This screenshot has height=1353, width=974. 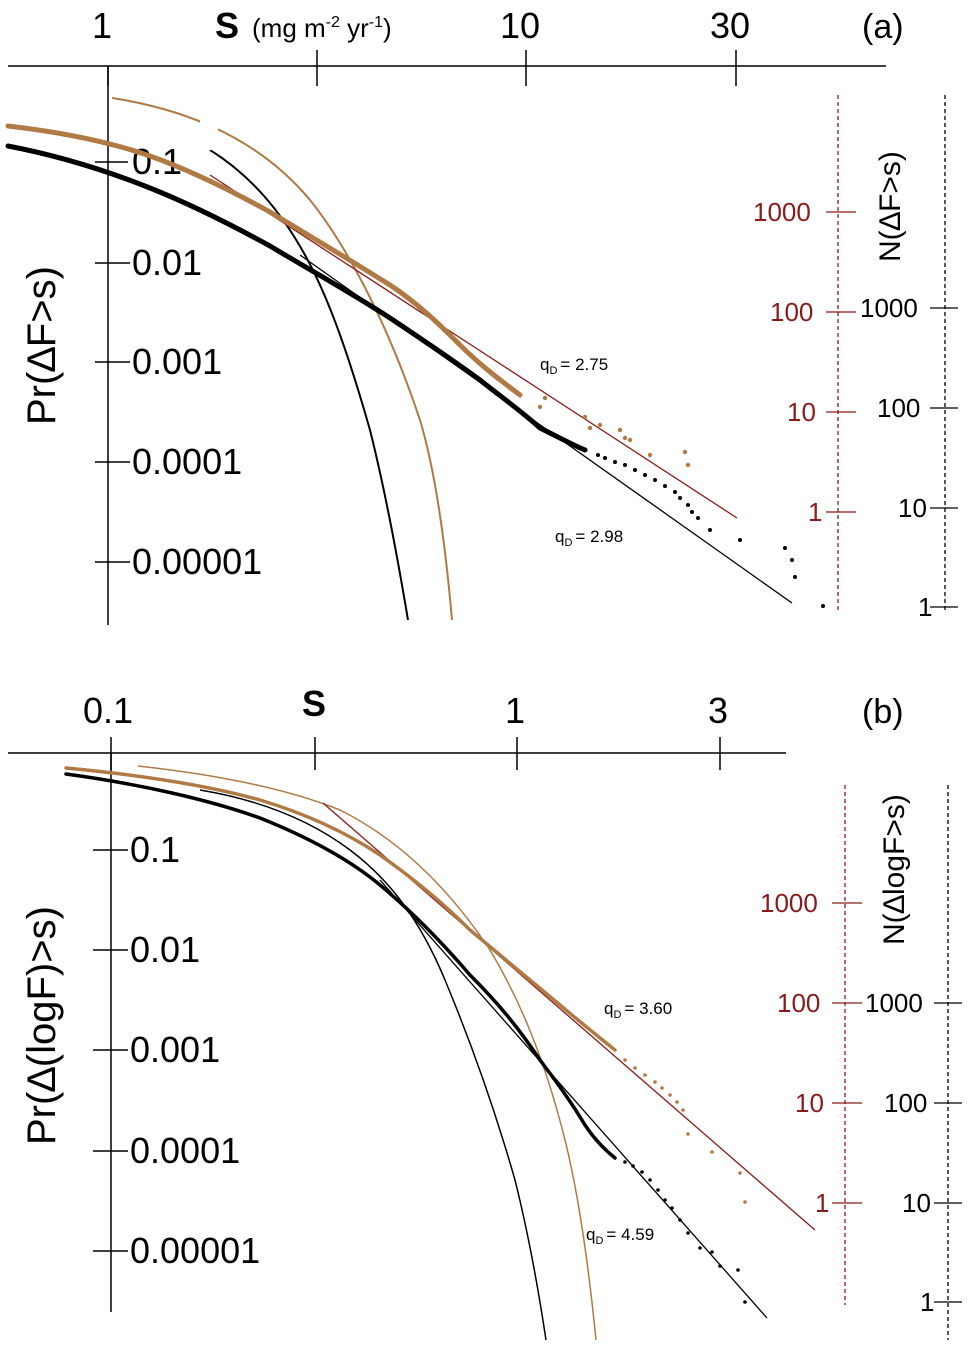 I want to click on annotation-a-black: qD = 2.98, so click(x=589, y=538).